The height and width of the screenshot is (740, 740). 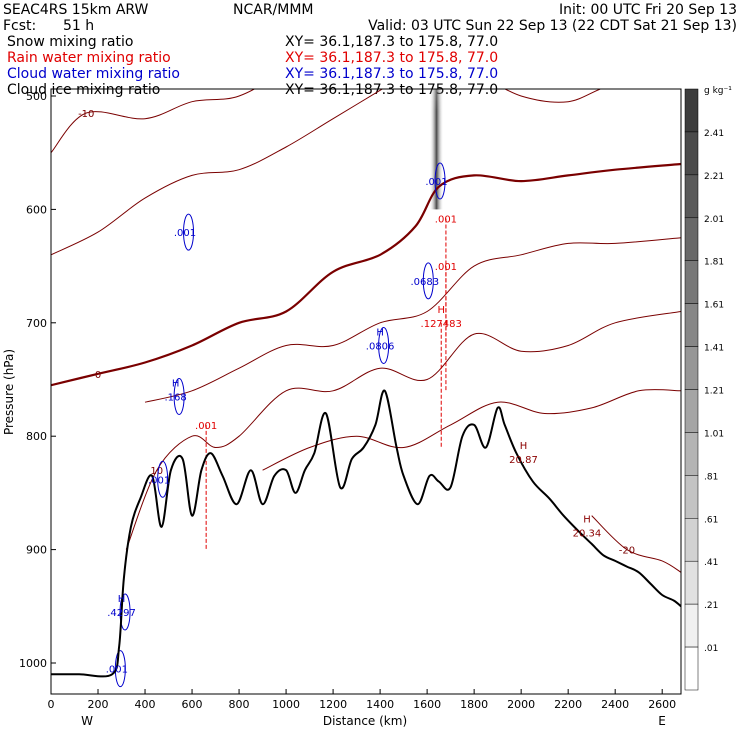 I want to click on x-tick-label: 1400, so click(x=380, y=704).